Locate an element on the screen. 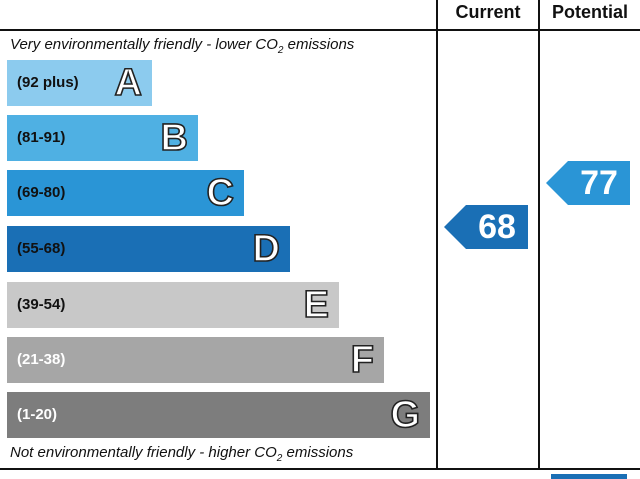 The width and height of the screenshot is (640, 479). header-rule is located at coordinates (320, 30).